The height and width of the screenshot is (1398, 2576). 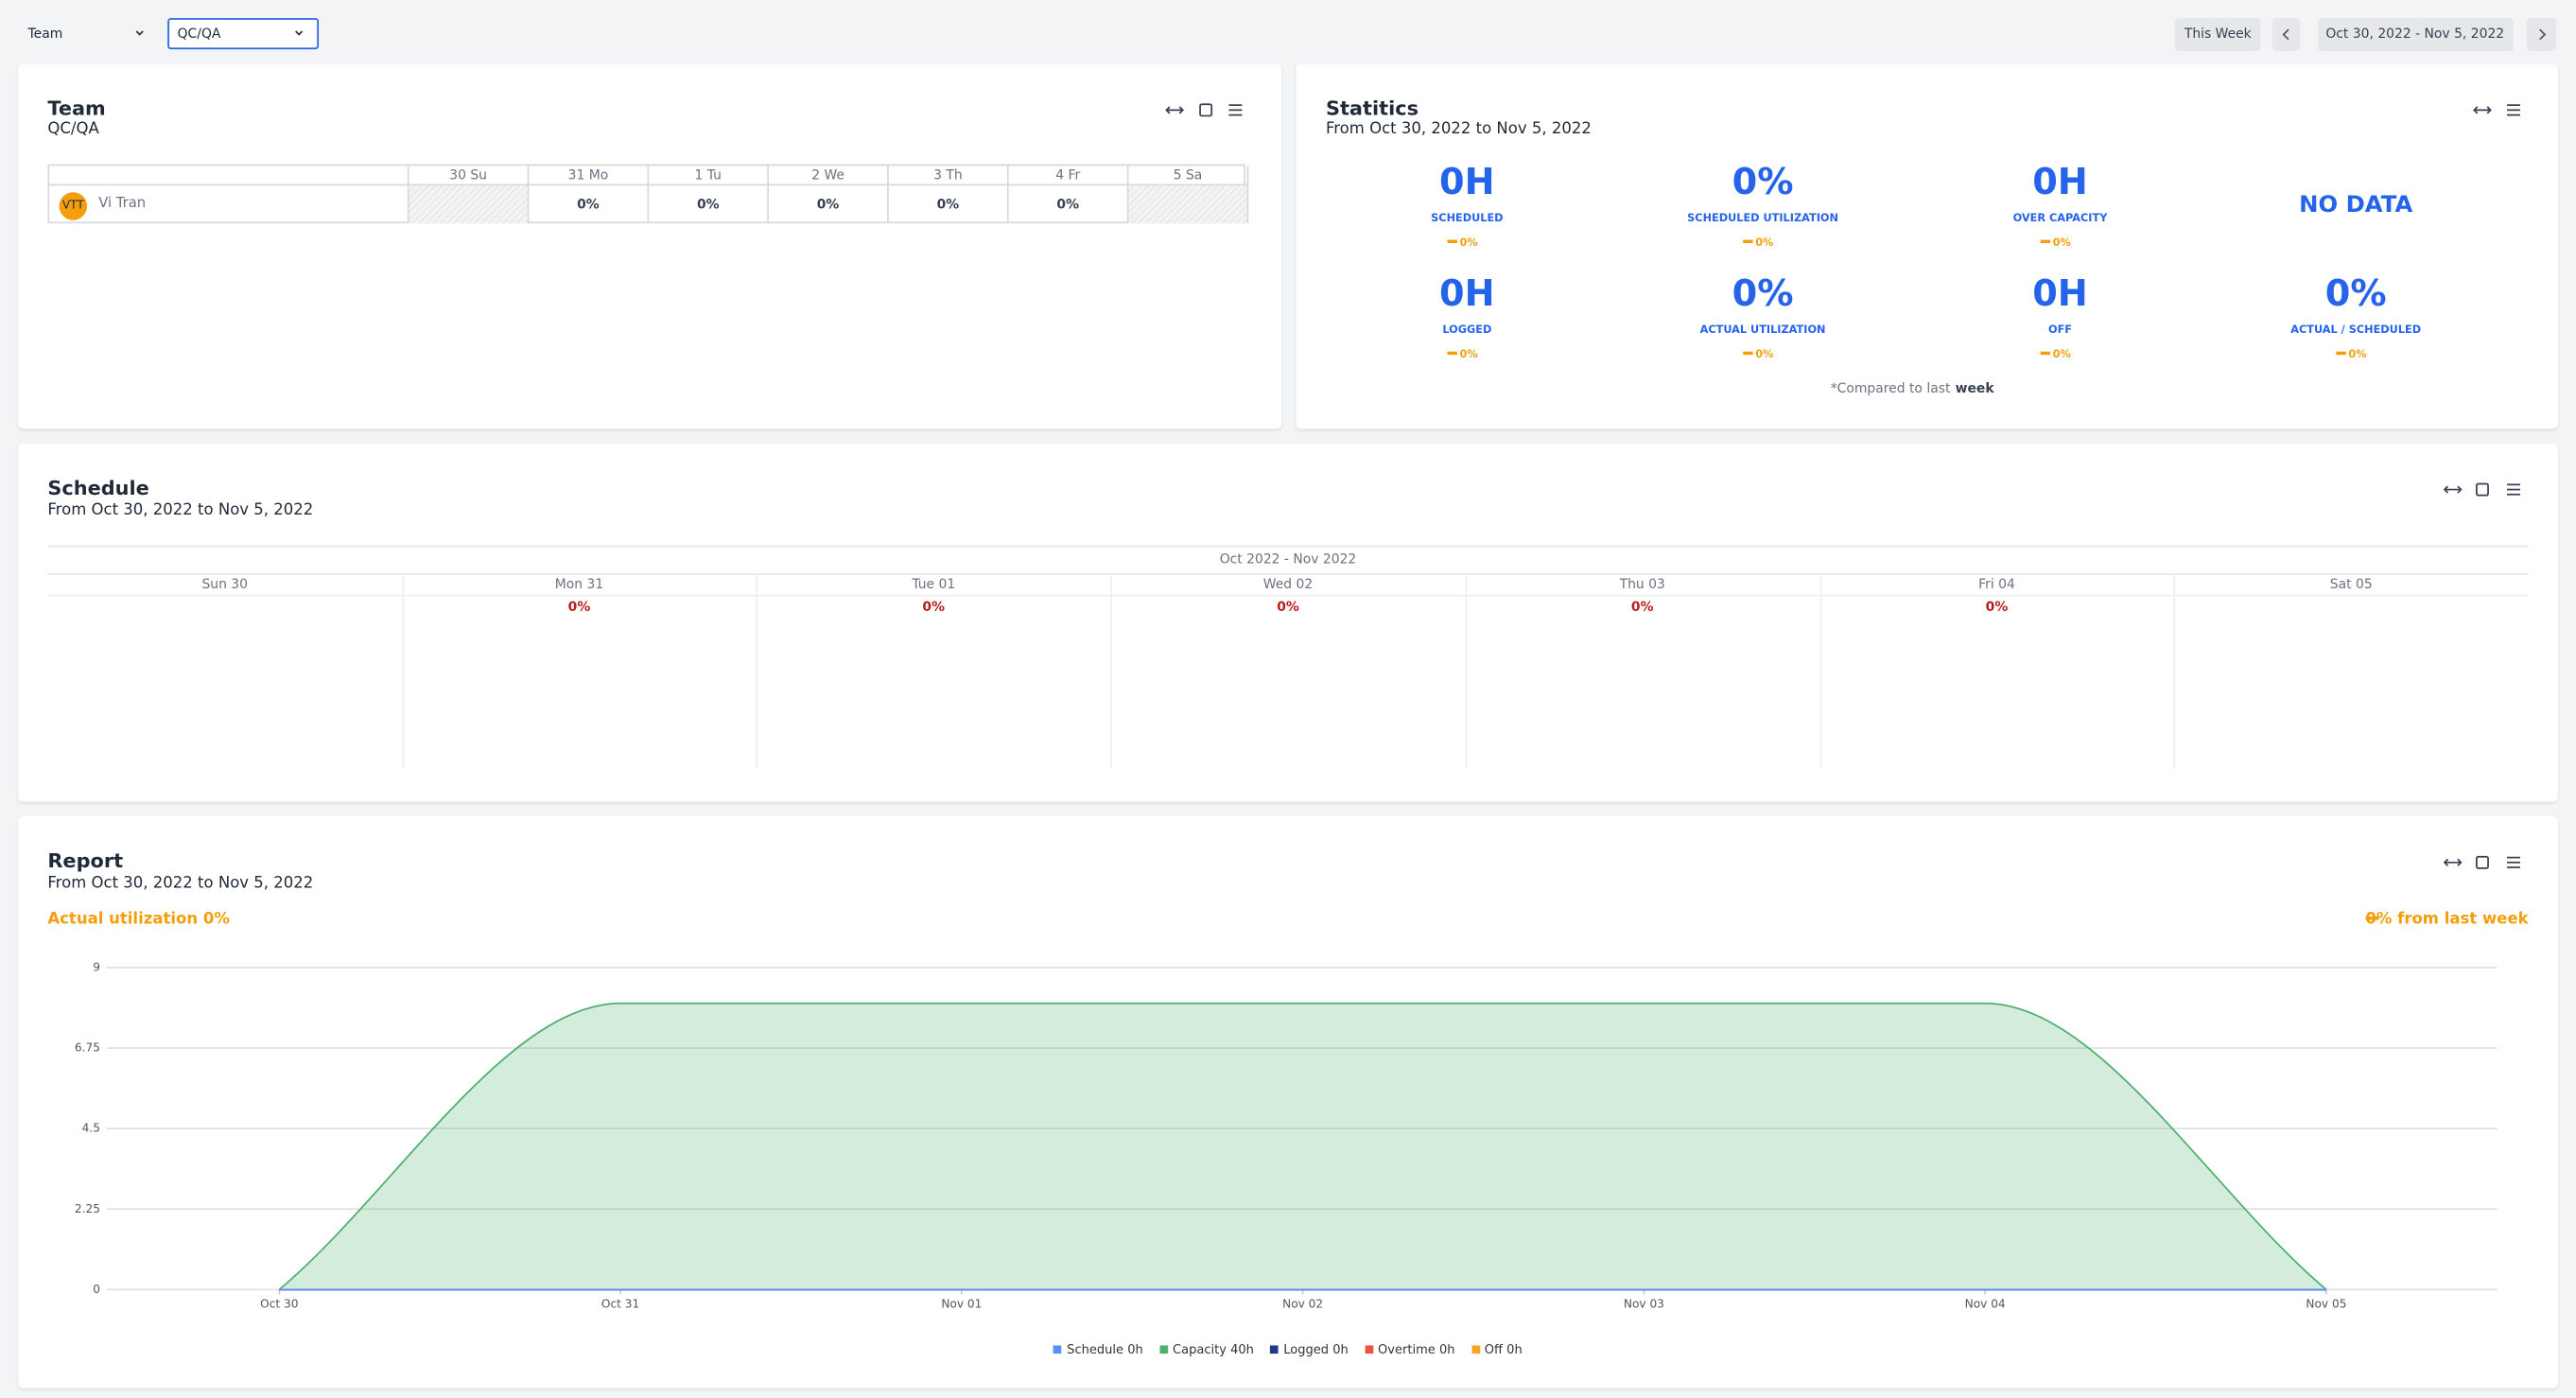 What do you see at coordinates (1890, 388) in the screenshot?
I see `footnote-text: *Compared to last` at bounding box center [1890, 388].